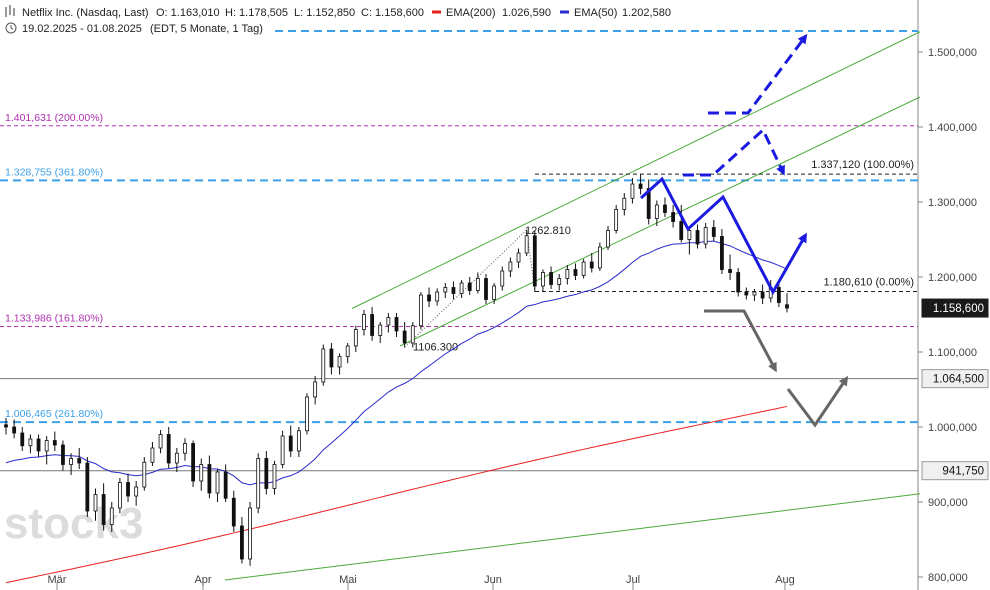 Image resolution: width=990 pixels, height=590 pixels. What do you see at coordinates (471, 13) in the screenshot?
I see `ema200-label: EMA(200)` at bounding box center [471, 13].